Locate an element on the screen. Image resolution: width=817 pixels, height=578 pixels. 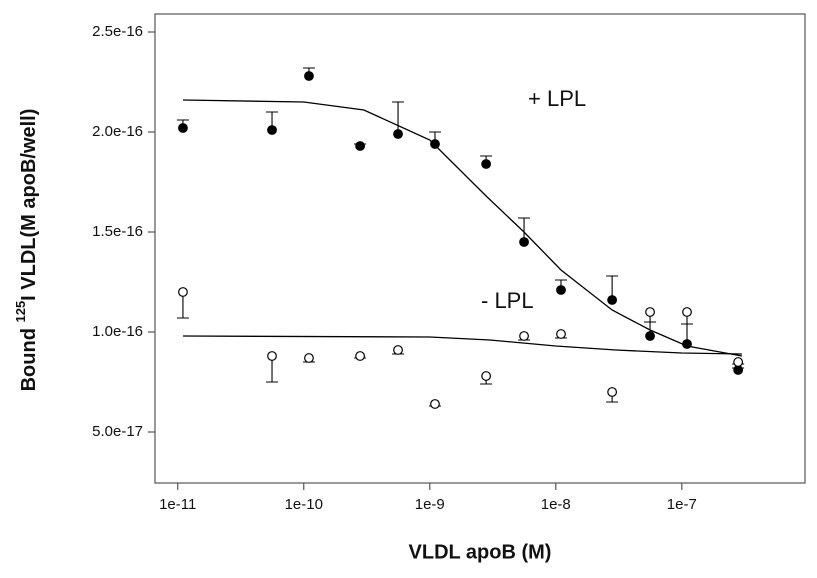
x-tick-label: 1e-9 is located at coordinates (430, 504).